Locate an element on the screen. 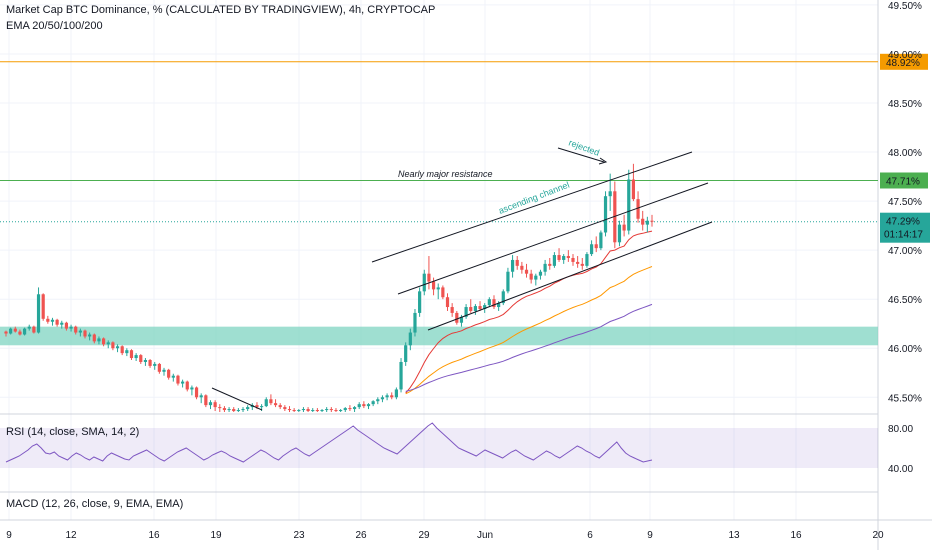 The image size is (932, 550). price-tick: 47.50% is located at coordinates (905, 202).